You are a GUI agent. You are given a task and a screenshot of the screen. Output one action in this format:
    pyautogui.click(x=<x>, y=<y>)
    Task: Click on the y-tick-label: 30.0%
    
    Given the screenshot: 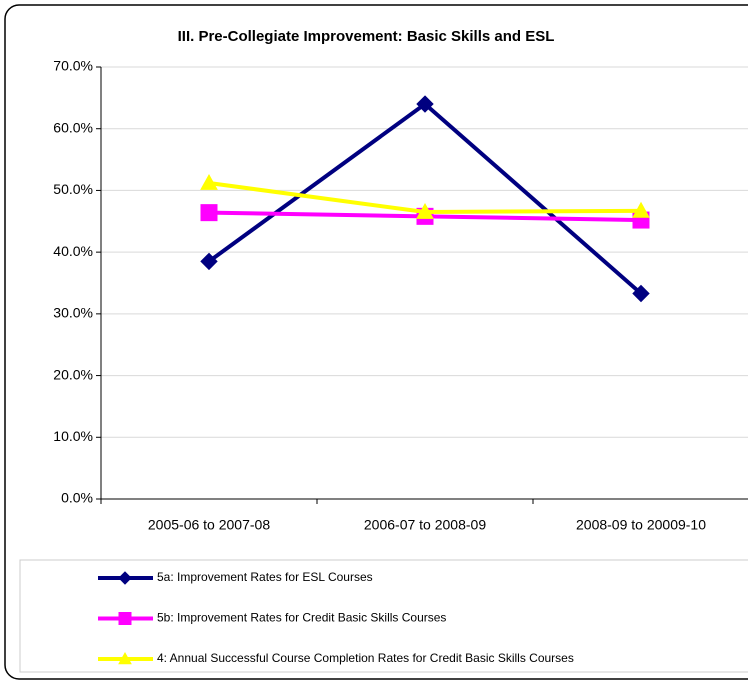 What is the action you would take?
    pyautogui.click(x=73, y=313)
    